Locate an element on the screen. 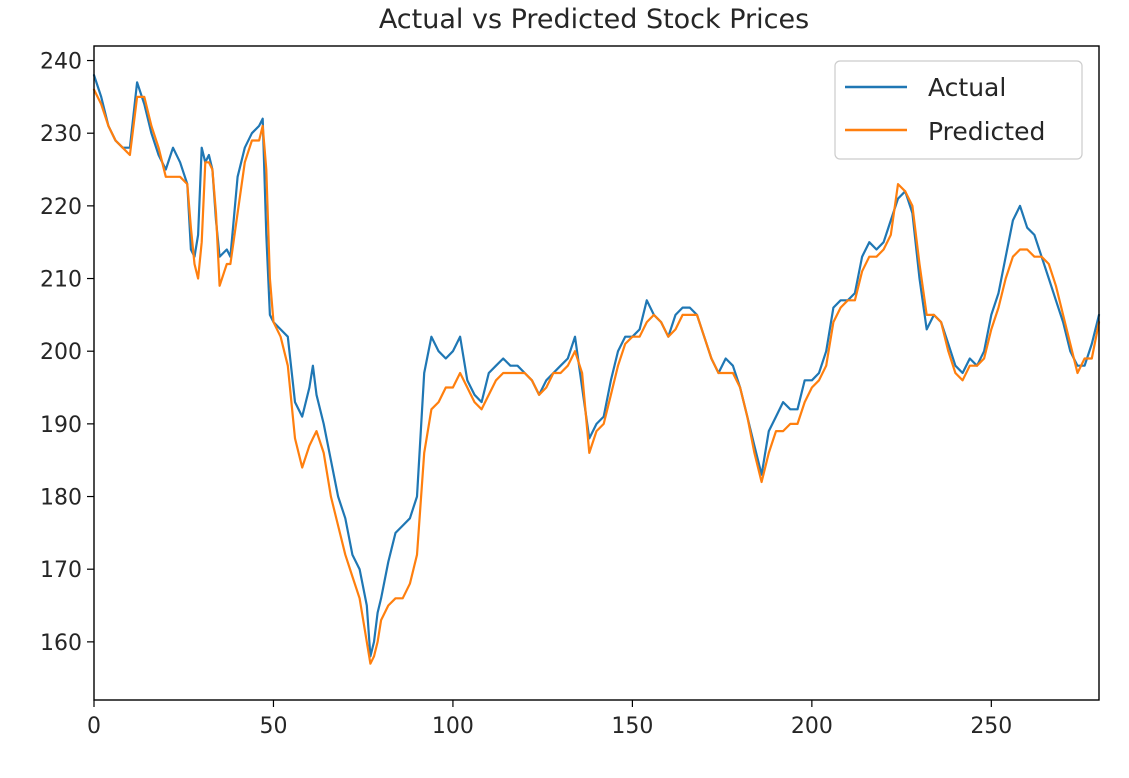 Image resolution: width=1129 pixels, height=778 pixels. y-tick-label: 210 is located at coordinates (61, 280).